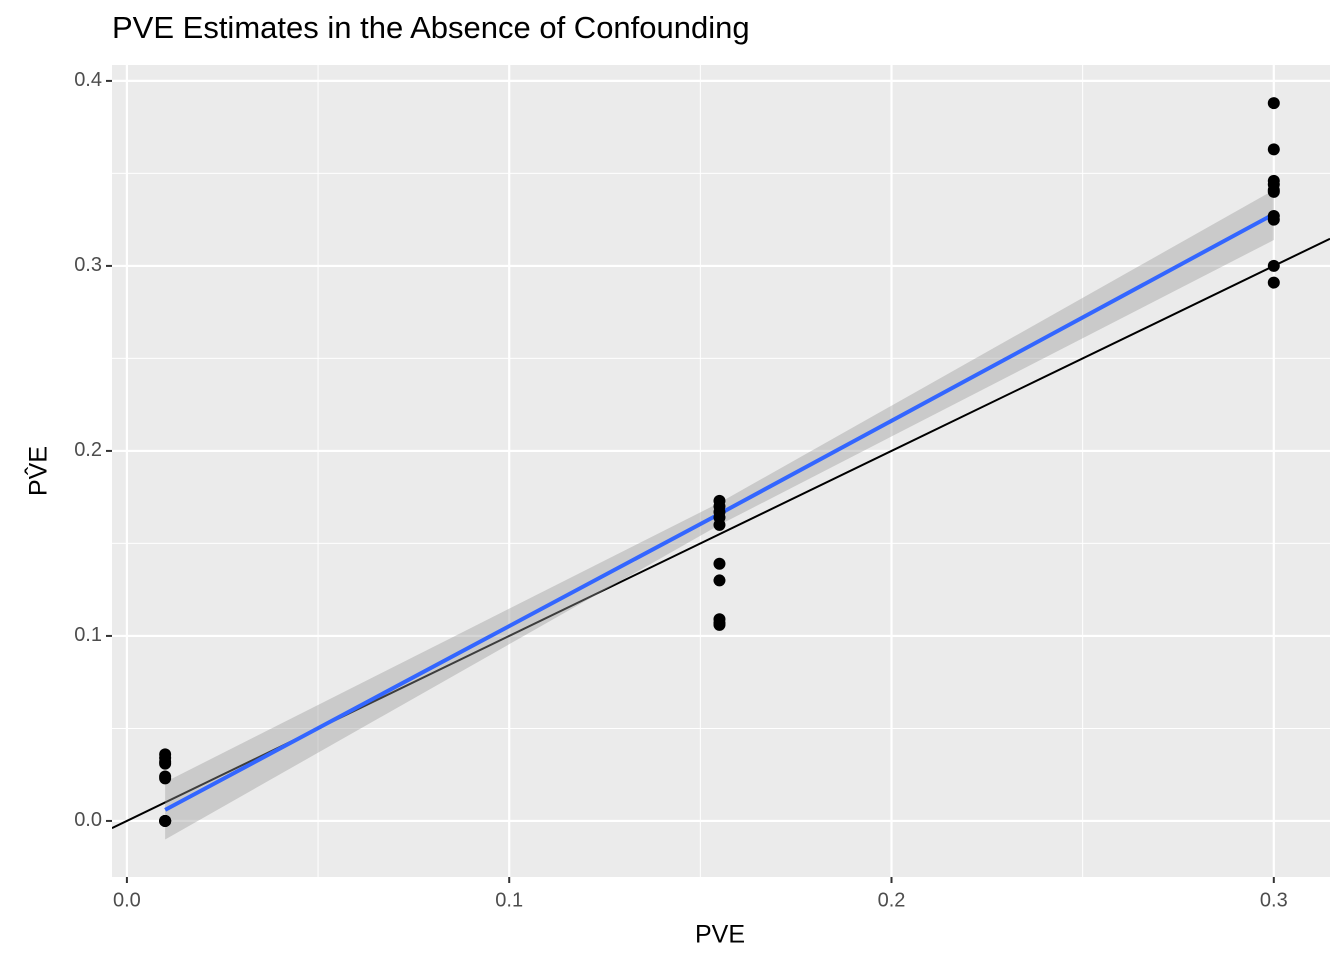 This screenshot has width=1344, height=965. I want to click on y-tick-label: 0.1, so click(88, 635).